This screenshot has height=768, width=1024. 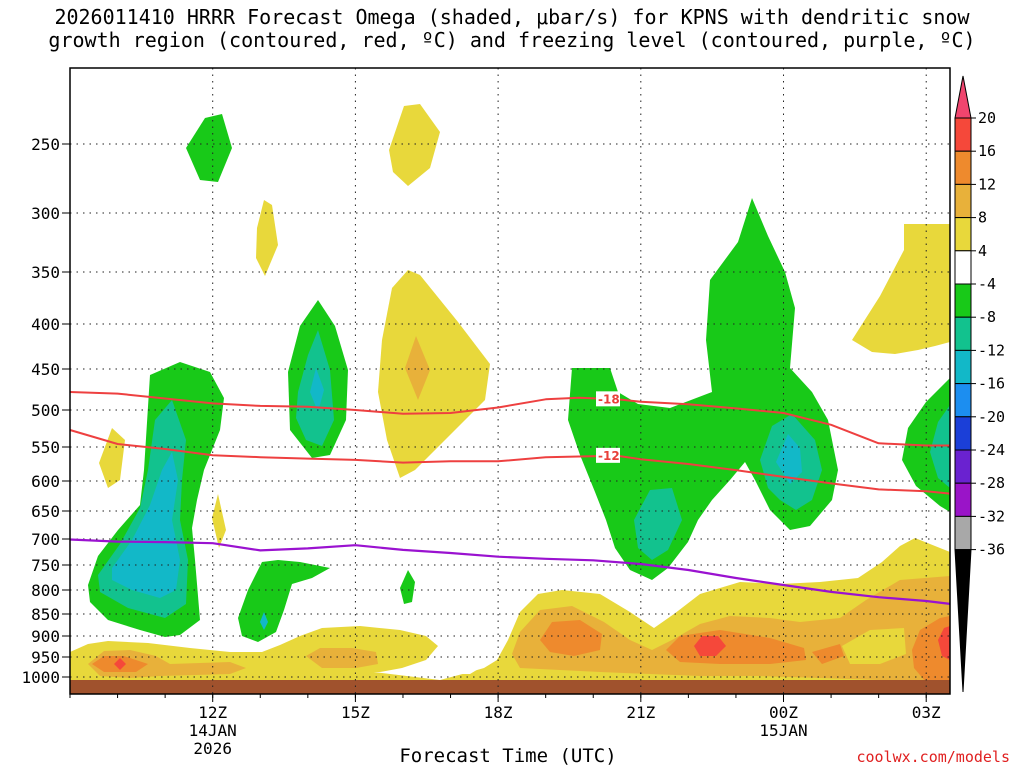 What do you see at coordinates (963, 621) in the screenshot?
I see `colorbar-bottom-arrow` at bounding box center [963, 621].